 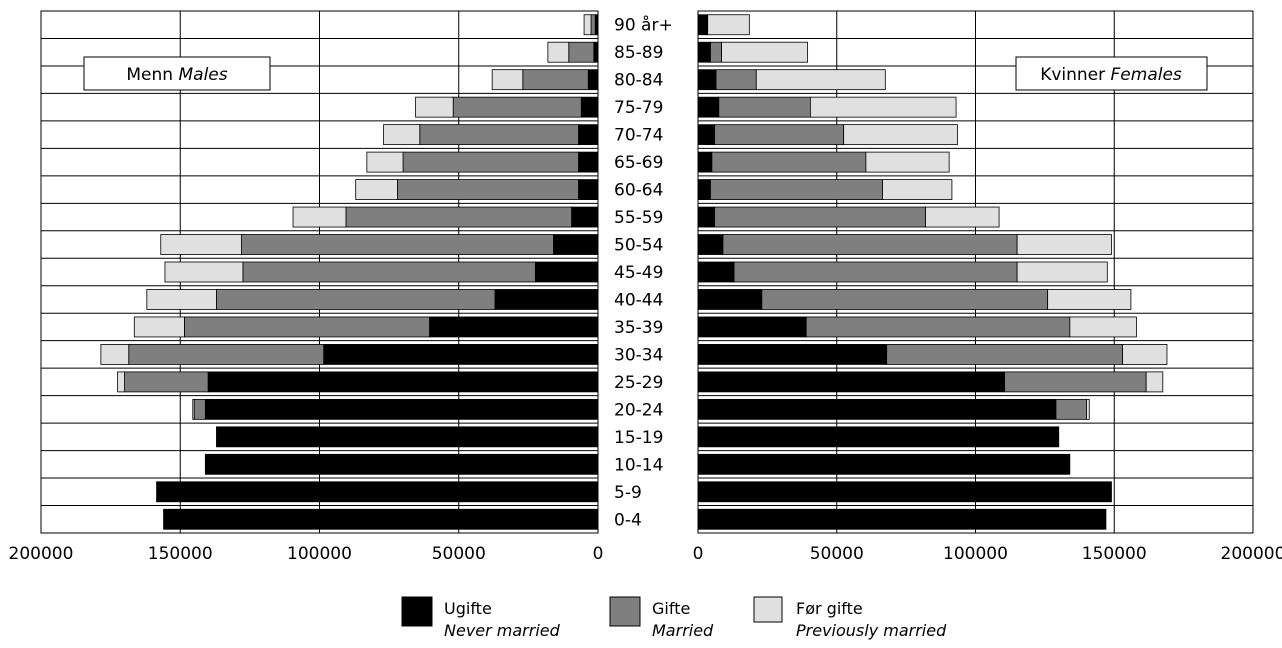 I want to click on bar-males-15-19-ugifte, so click(x=407, y=437).